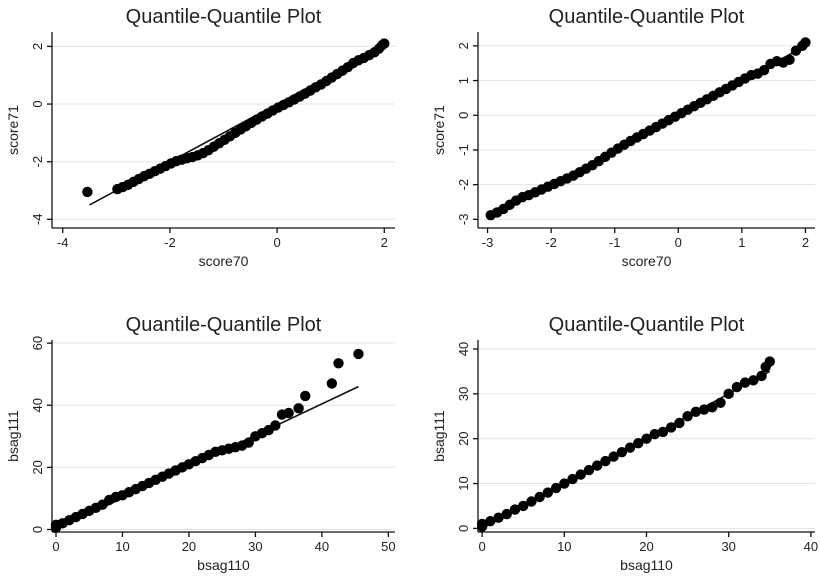 This screenshot has height=582, width=820. Describe the element at coordinates (388, 546) in the screenshot. I see `x-tick-label: 50` at that location.